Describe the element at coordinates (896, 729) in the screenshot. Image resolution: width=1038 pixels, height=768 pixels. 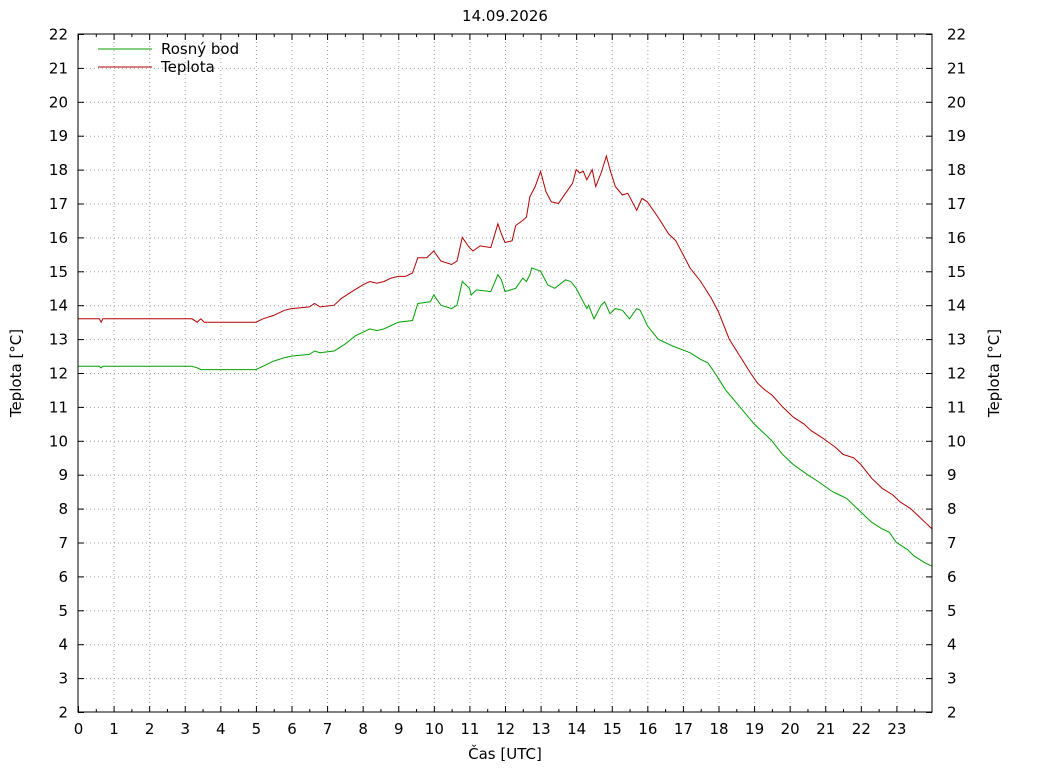
I see `x-tick-label: 23` at that location.